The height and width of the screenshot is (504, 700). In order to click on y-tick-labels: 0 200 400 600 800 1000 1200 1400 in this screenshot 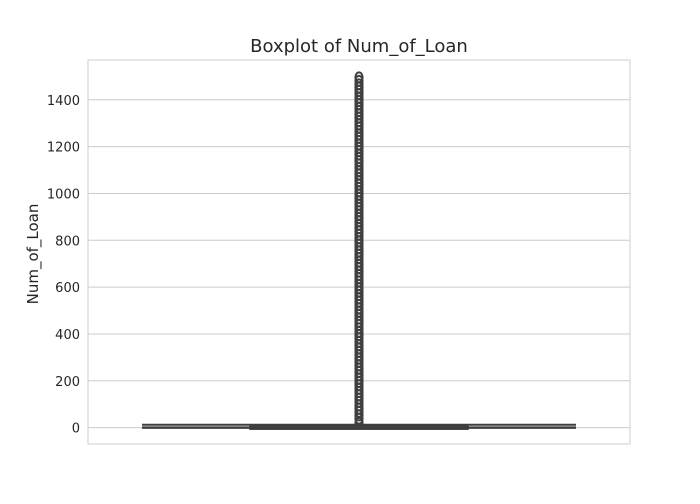, I will do `click(63, 265)`.